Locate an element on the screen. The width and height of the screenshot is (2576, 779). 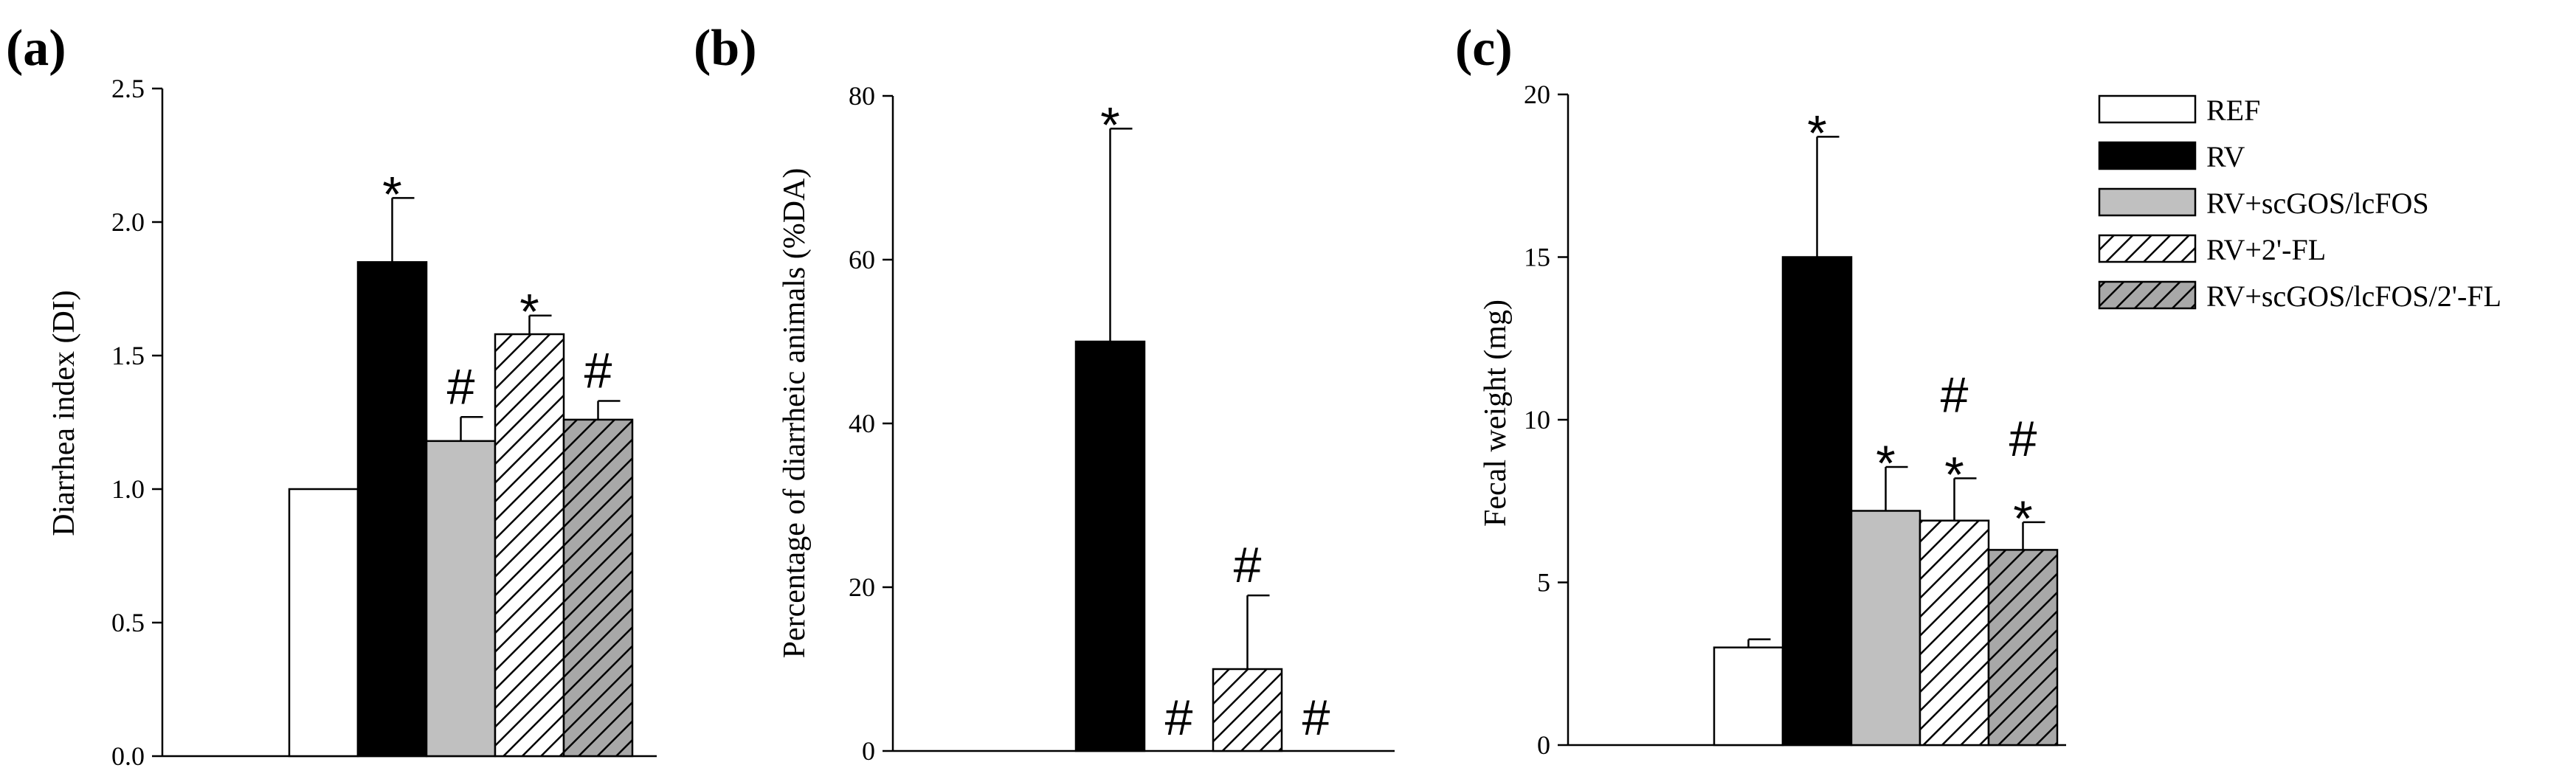
panel-a-ticks: 0.0 0.5 1.0 1.5 2.0 2.5 is located at coordinates (136, 422).